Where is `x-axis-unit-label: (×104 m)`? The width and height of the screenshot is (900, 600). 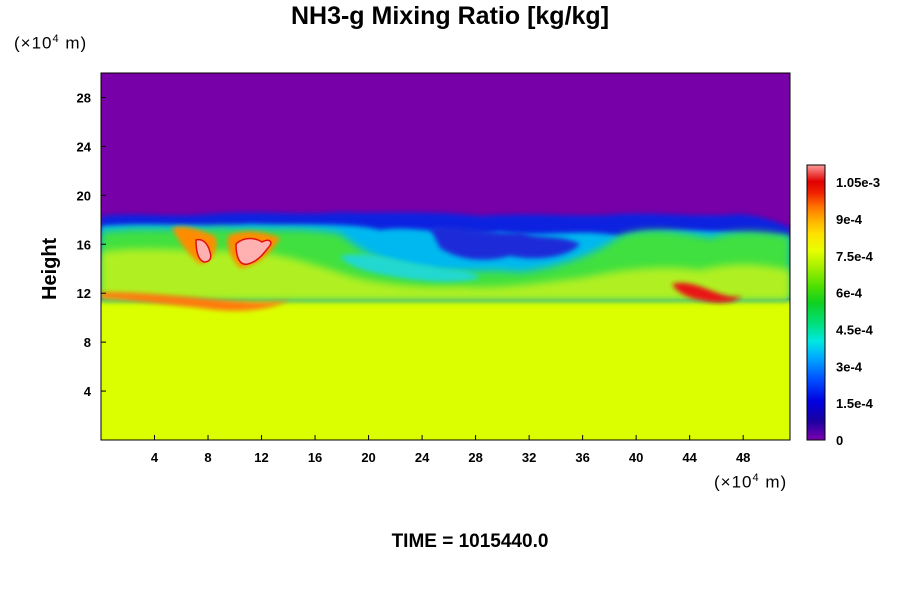 x-axis-unit-label: (×104 m) is located at coordinates (751, 482).